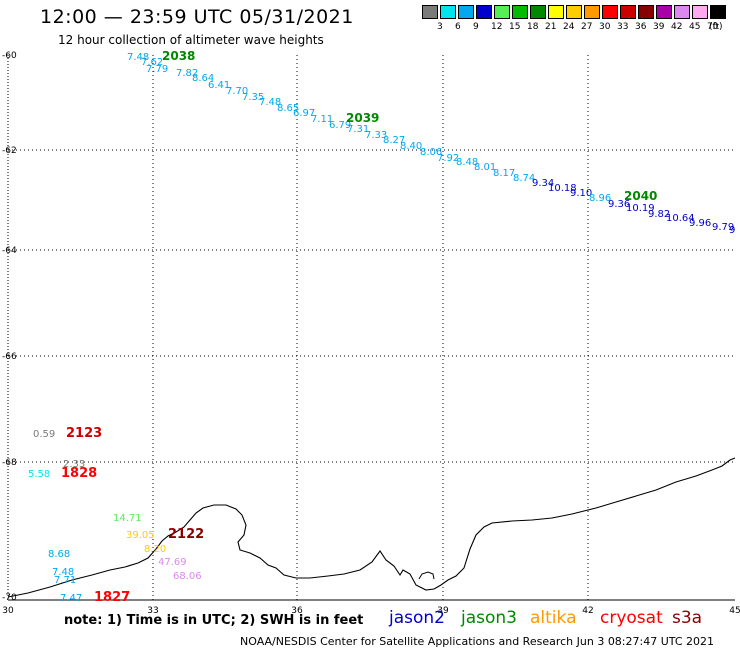  I want to click on wave-height-value: 7.33, so click(376, 135).